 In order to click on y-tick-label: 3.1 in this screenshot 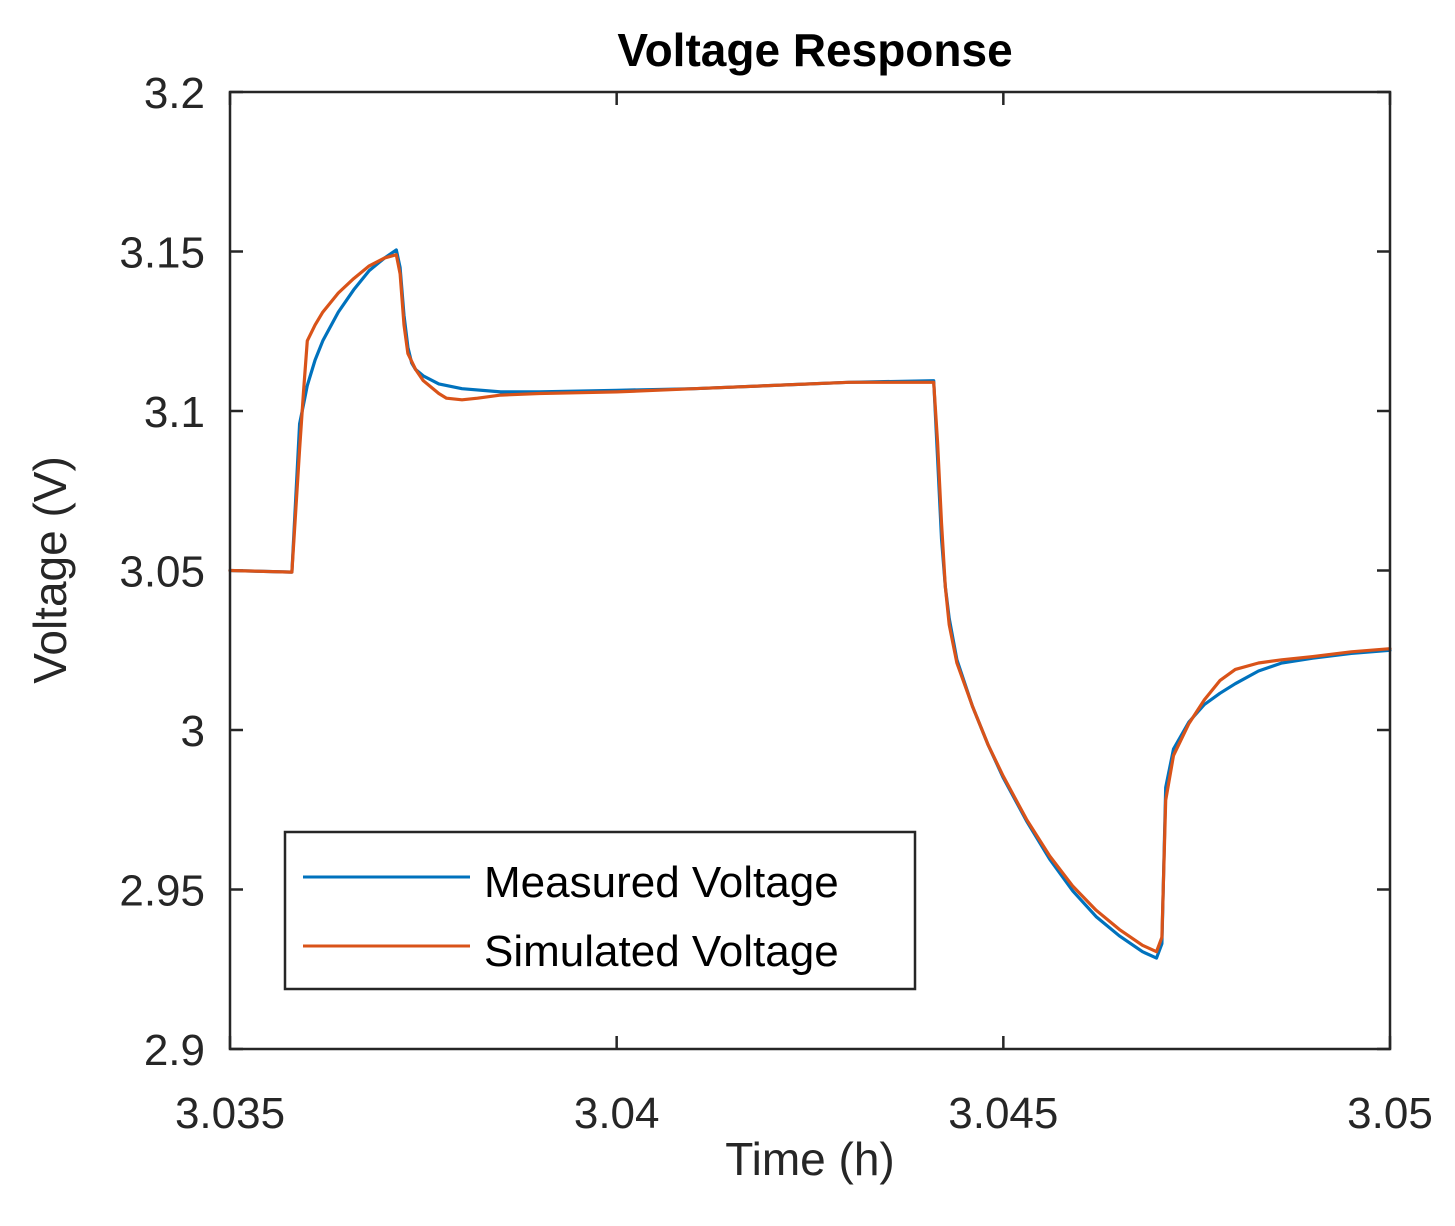, I will do `click(174, 412)`.